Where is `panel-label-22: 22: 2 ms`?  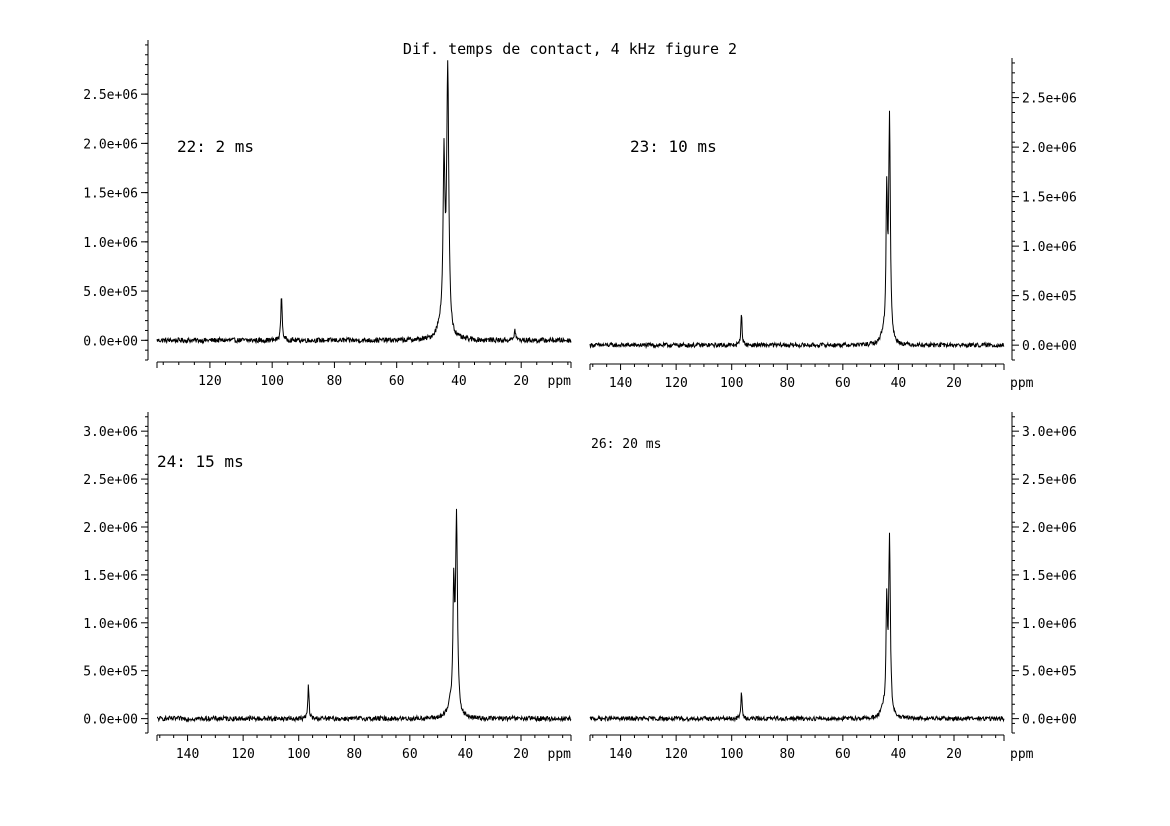
panel-label-22: 22: 2 ms is located at coordinates (215, 146).